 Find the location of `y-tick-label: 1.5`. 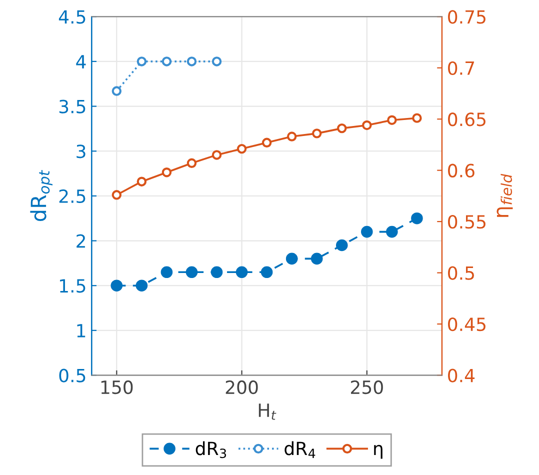

y-tick-label: 1.5 is located at coordinates (73, 286).